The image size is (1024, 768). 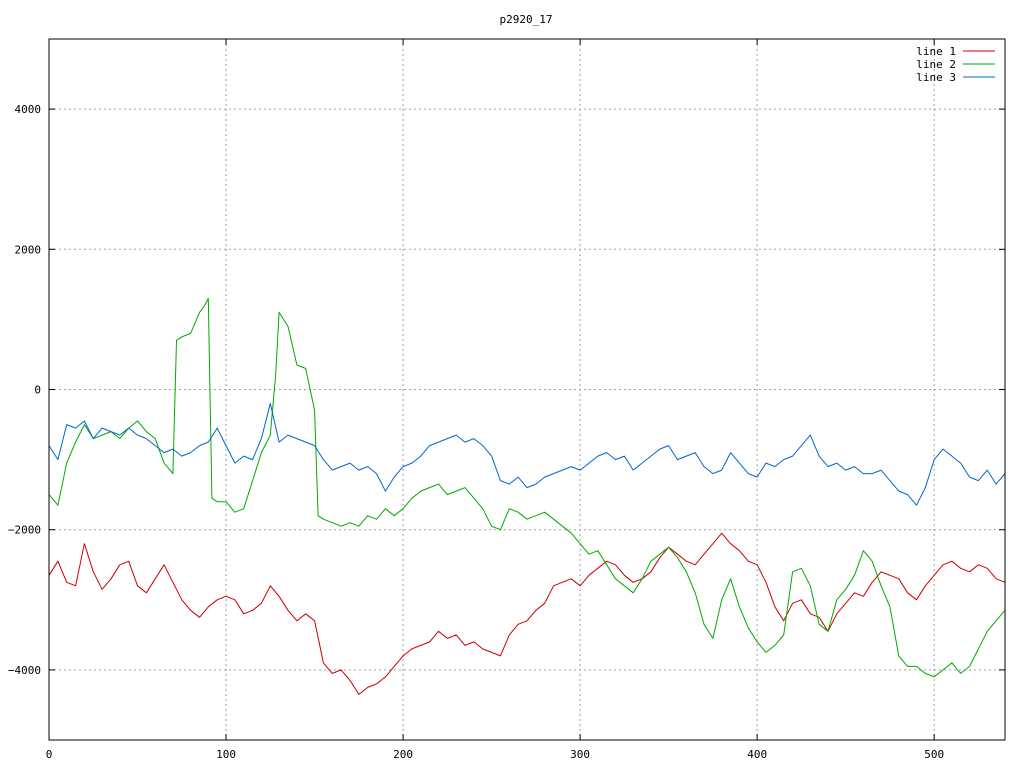 What do you see at coordinates (936, 77) in the screenshot?
I see `legend-label-3: line 3` at bounding box center [936, 77].